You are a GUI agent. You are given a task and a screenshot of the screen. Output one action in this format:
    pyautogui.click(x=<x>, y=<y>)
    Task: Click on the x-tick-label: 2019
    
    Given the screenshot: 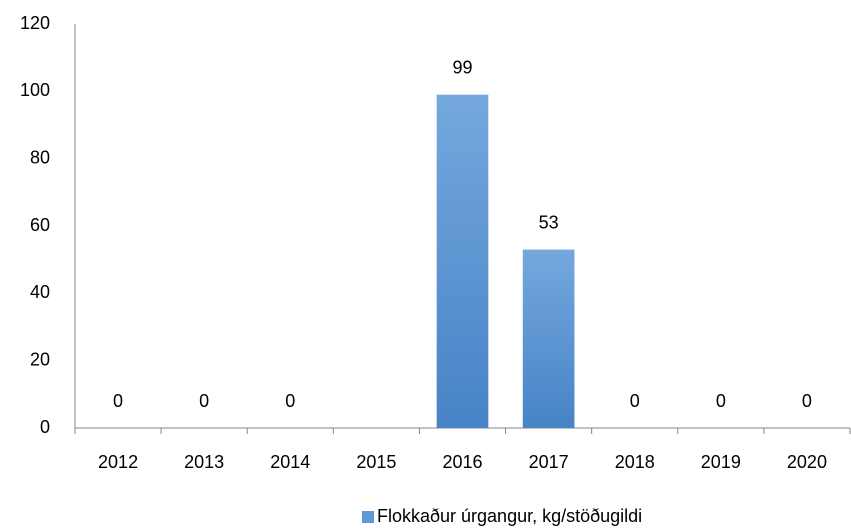 What is the action you would take?
    pyautogui.click(x=721, y=462)
    